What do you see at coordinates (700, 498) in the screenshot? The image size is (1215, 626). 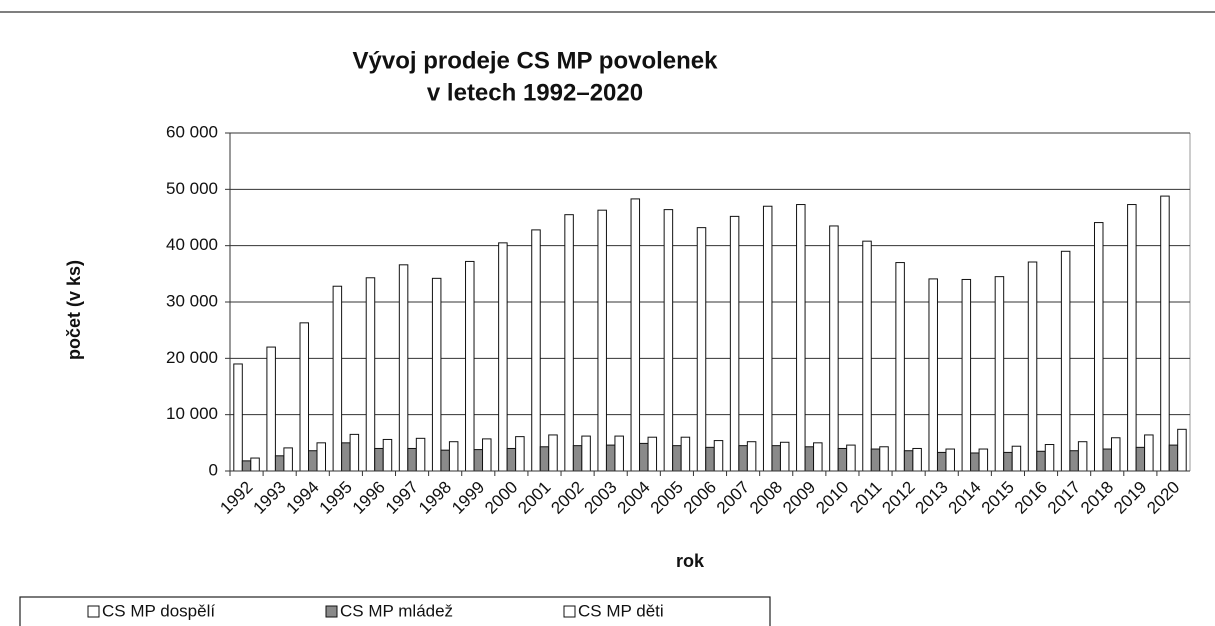 I see `x-tick-label: 2006` at bounding box center [700, 498].